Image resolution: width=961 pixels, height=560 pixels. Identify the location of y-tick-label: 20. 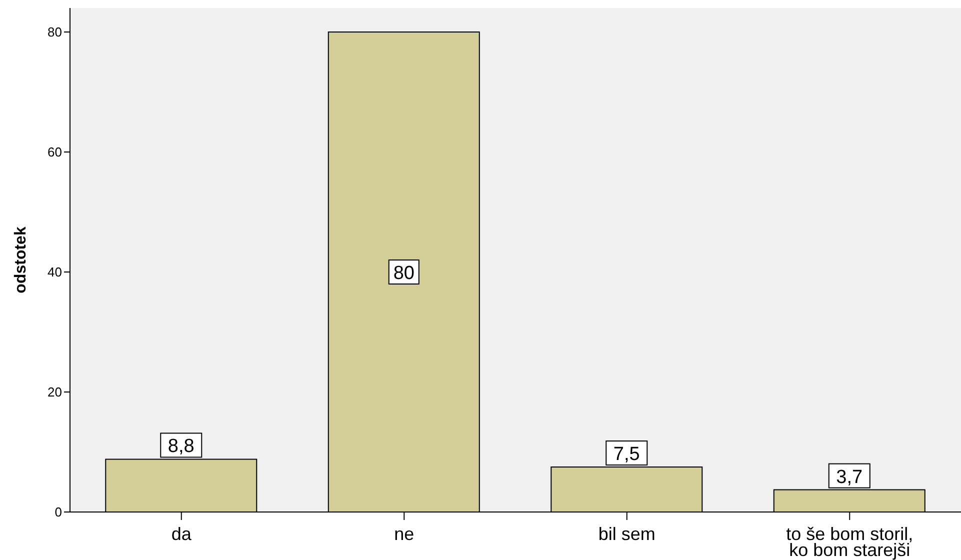
(55, 392).